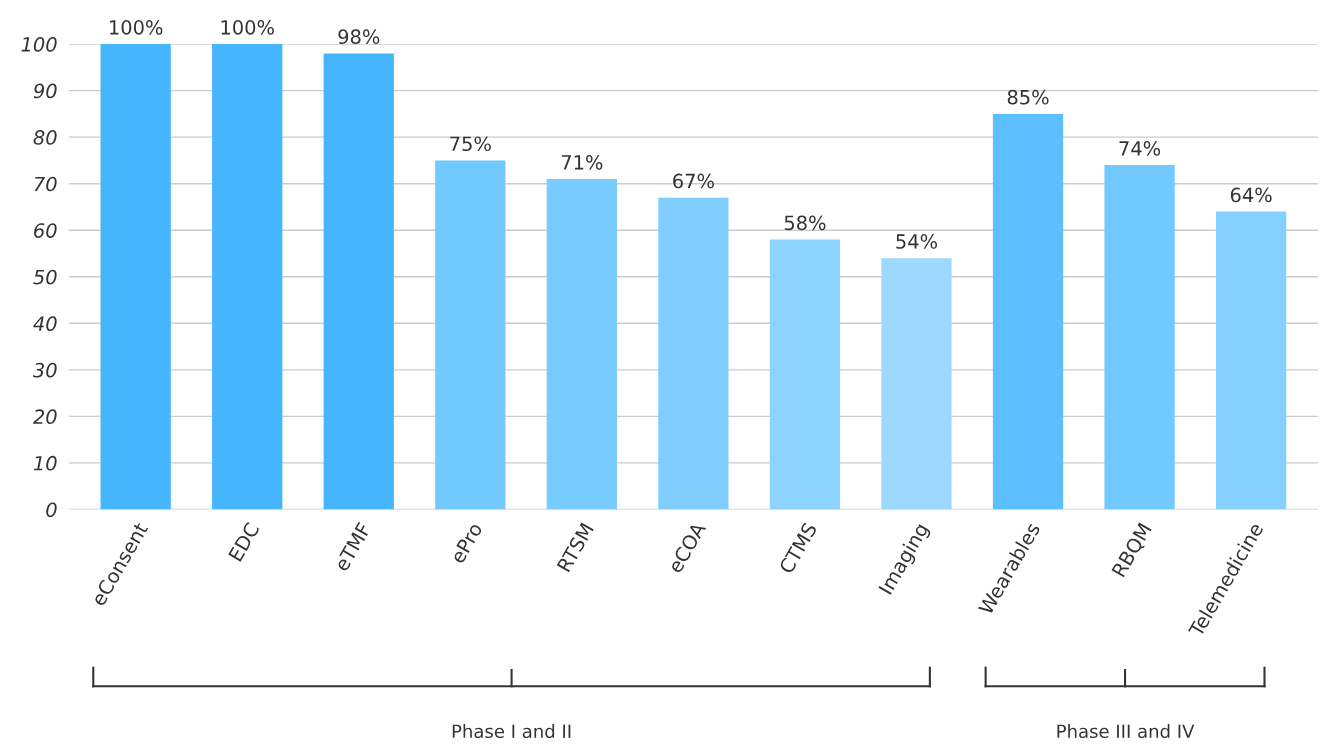 This screenshot has height=747, width=1322. What do you see at coordinates (45, 323) in the screenshot?
I see `y-tick-label: 40` at bounding box center [45, 323].